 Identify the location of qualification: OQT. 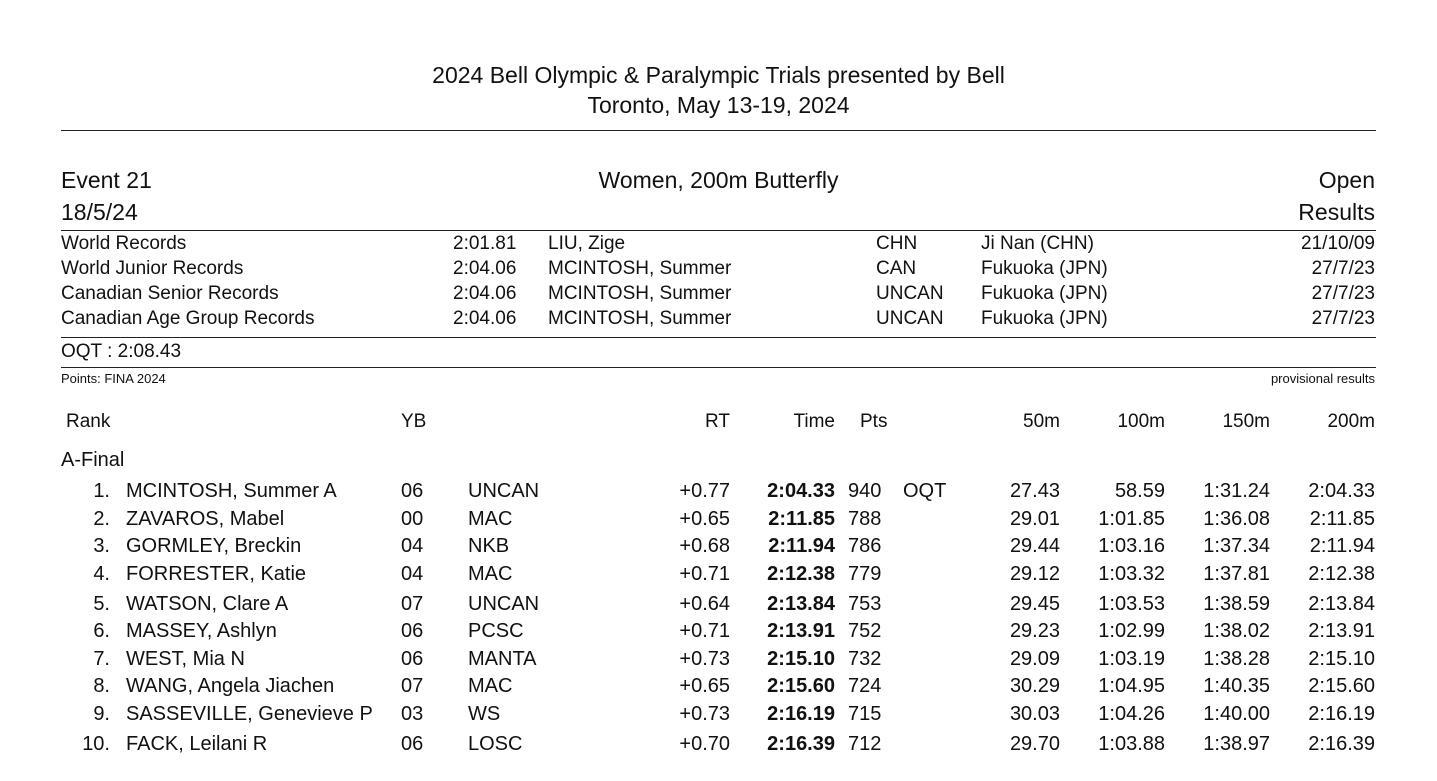
(925, 491).